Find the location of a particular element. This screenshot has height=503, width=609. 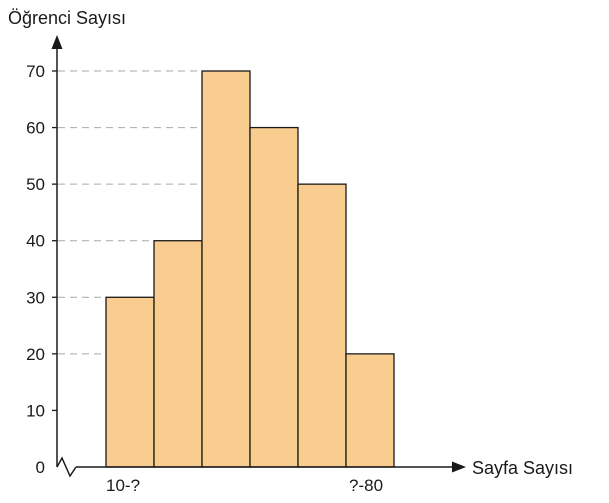

y-tick-label: 10 is located at coordinates (35, 410).